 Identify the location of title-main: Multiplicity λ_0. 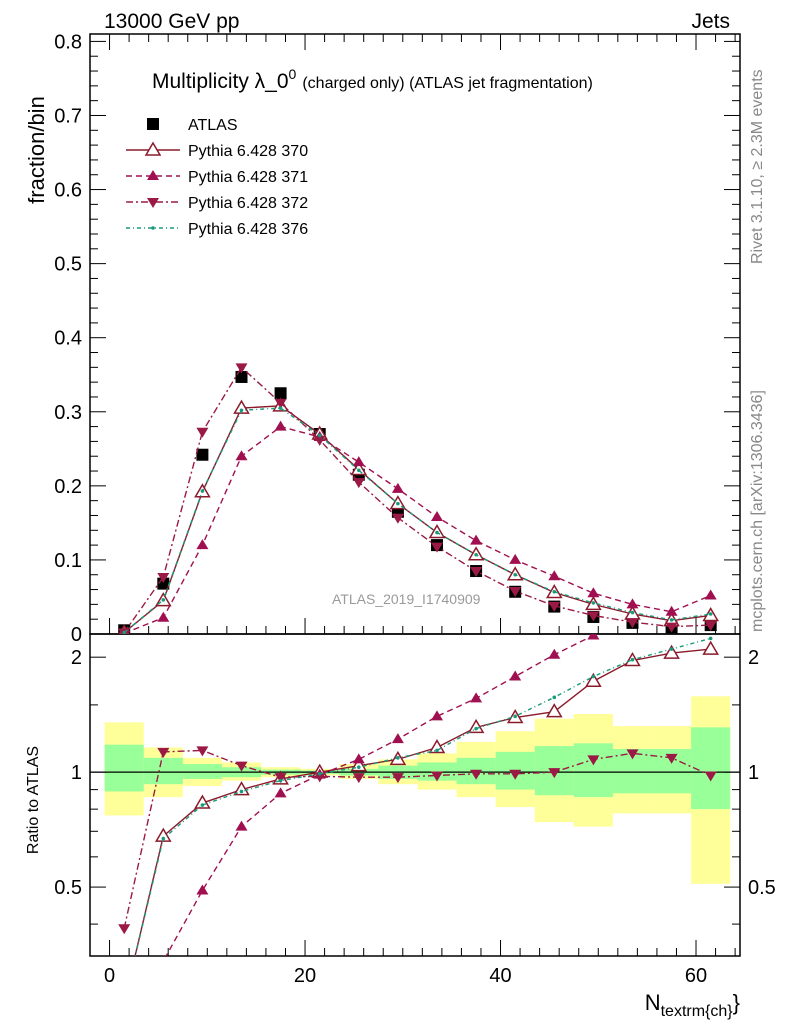
(220, 81).